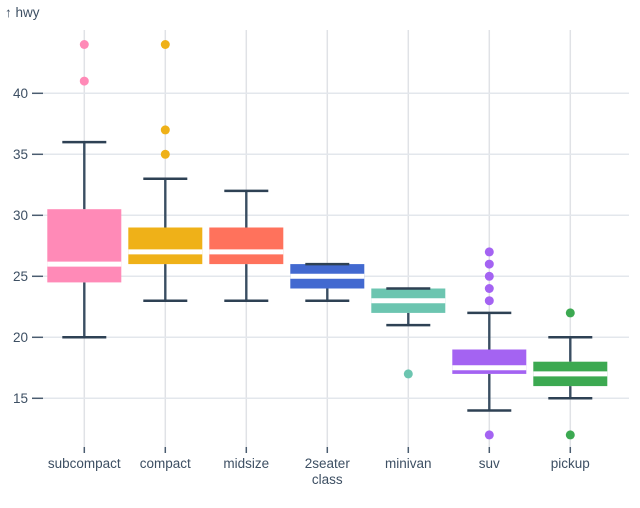 Image resolution: width=640 pixels, height=508 pixels. Describe the element at coordinates (20, 276) in the screenshot. I see `y-tick-label-25: 25` at that location.